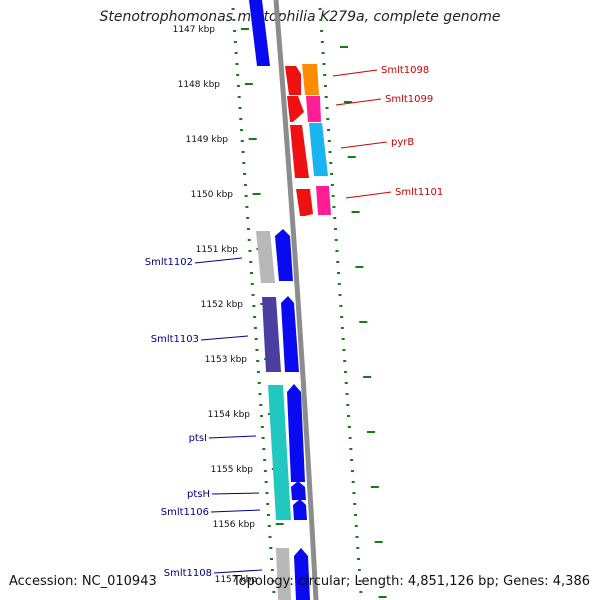 The image size is (600, 600). I want to click on outer-tick-ring, so click(340, 300).